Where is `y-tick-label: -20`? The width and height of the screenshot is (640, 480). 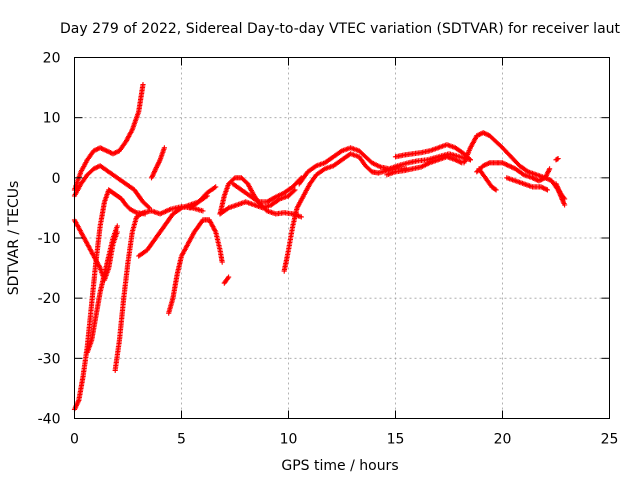
y-tick-label: -20 is located at coordinates (49, 299).